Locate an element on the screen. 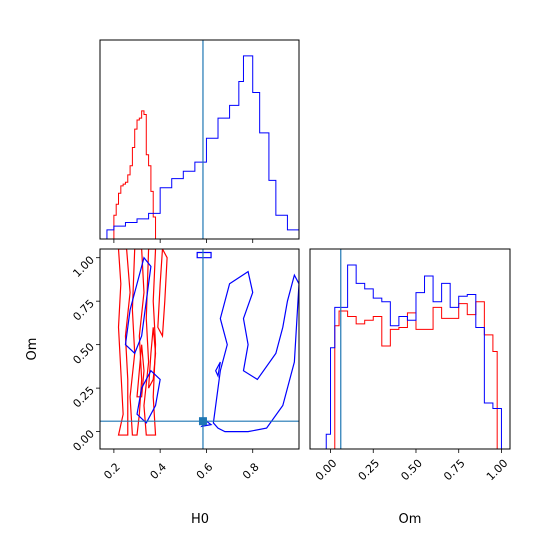 This screenshot has height=550, width=550. om-histogram-frame is located at coordinates (410, 349).